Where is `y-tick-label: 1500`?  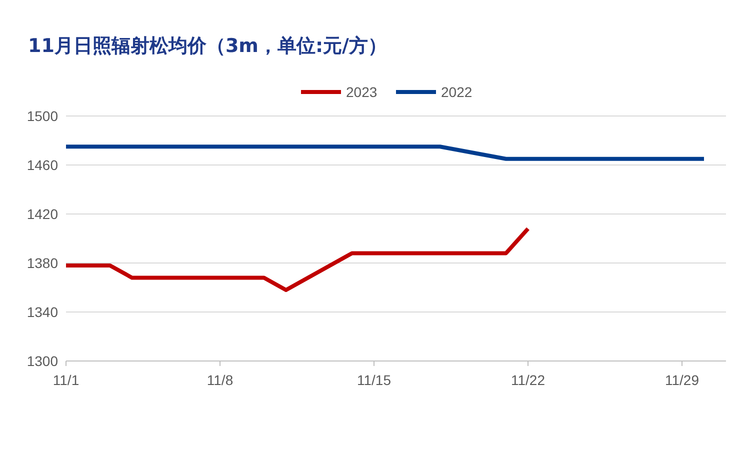
y-tick-label: 1500 is located at coordinates (42, 116).